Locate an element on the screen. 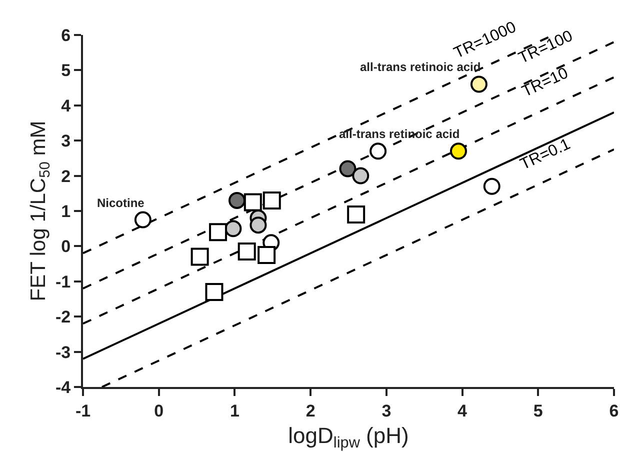 The height and width of the screenshot is (462, 620). y-tick-label: 3 is located at coordinates (66, 141).